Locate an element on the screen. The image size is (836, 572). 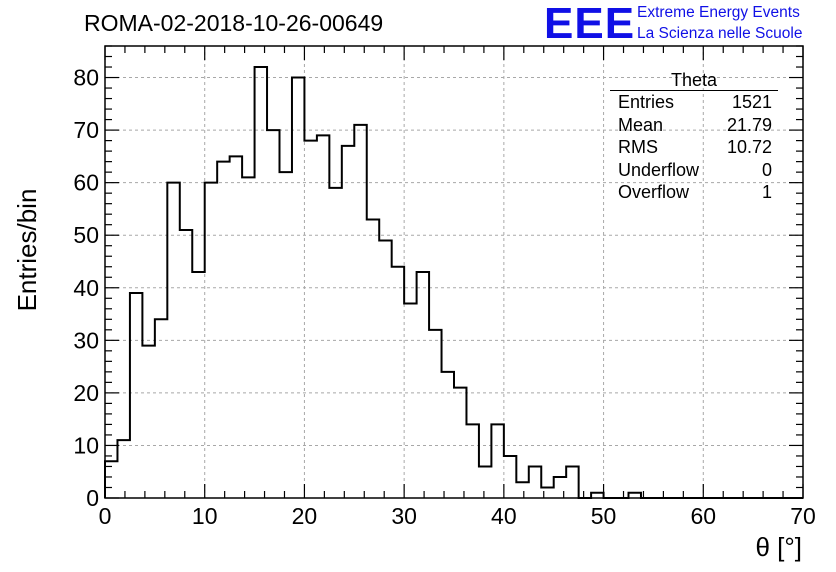
x-tick-label: 30 is located at coordinates (404, 516).